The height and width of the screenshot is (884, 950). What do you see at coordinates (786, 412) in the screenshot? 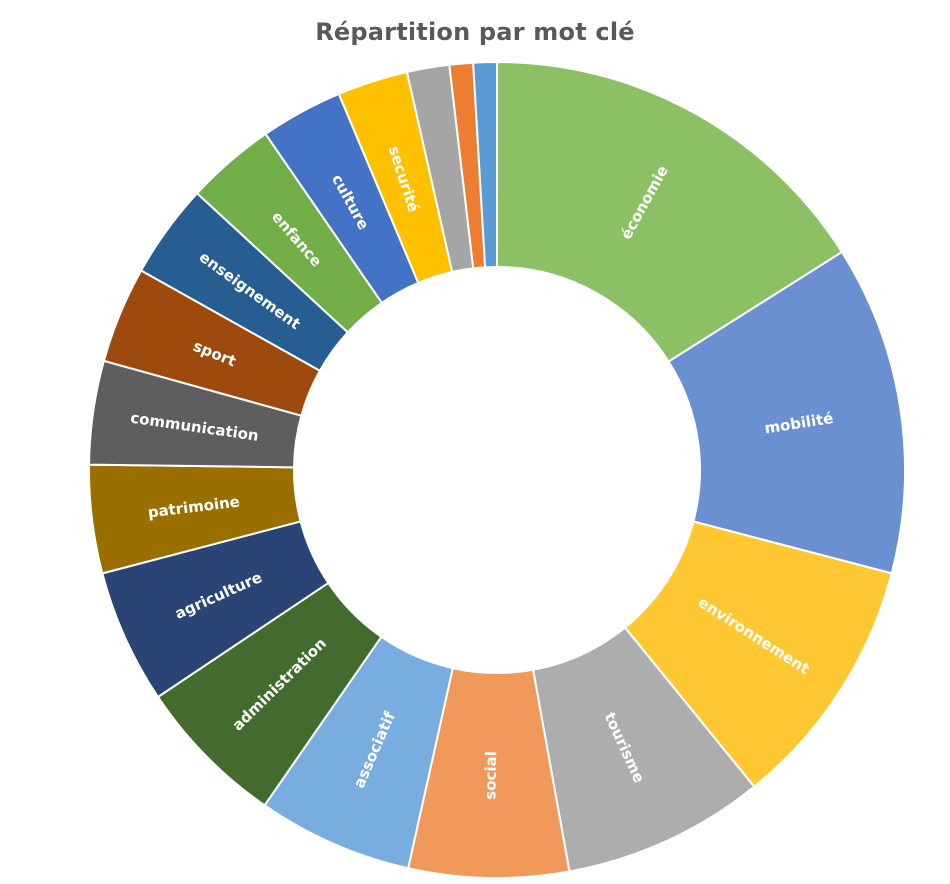
I see `slice-mobilite` at bounding box center [786, 412].